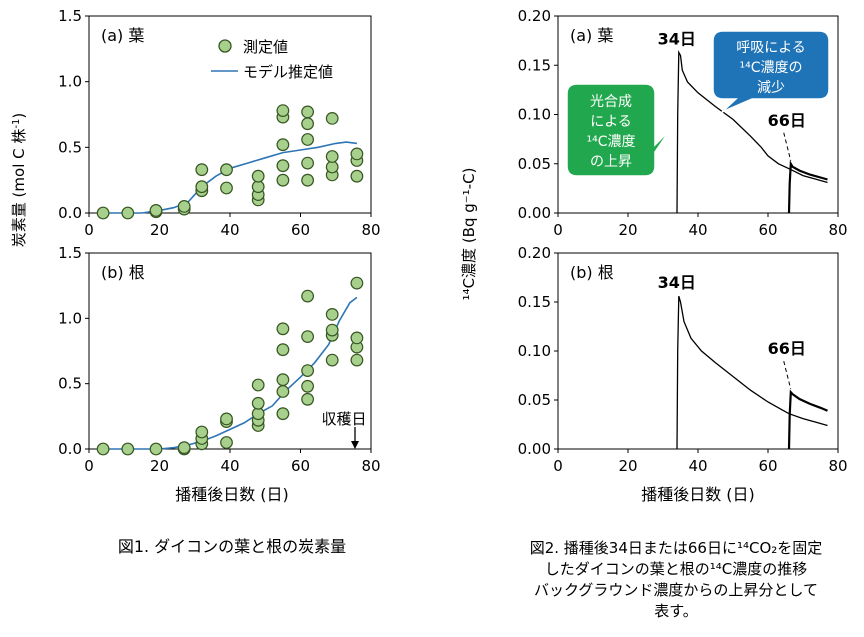 The image size is (864, 637). Describe the element at coordinates (288, 72) in the screenshot. I see `legend-label-model: モデル推定値` at that location.